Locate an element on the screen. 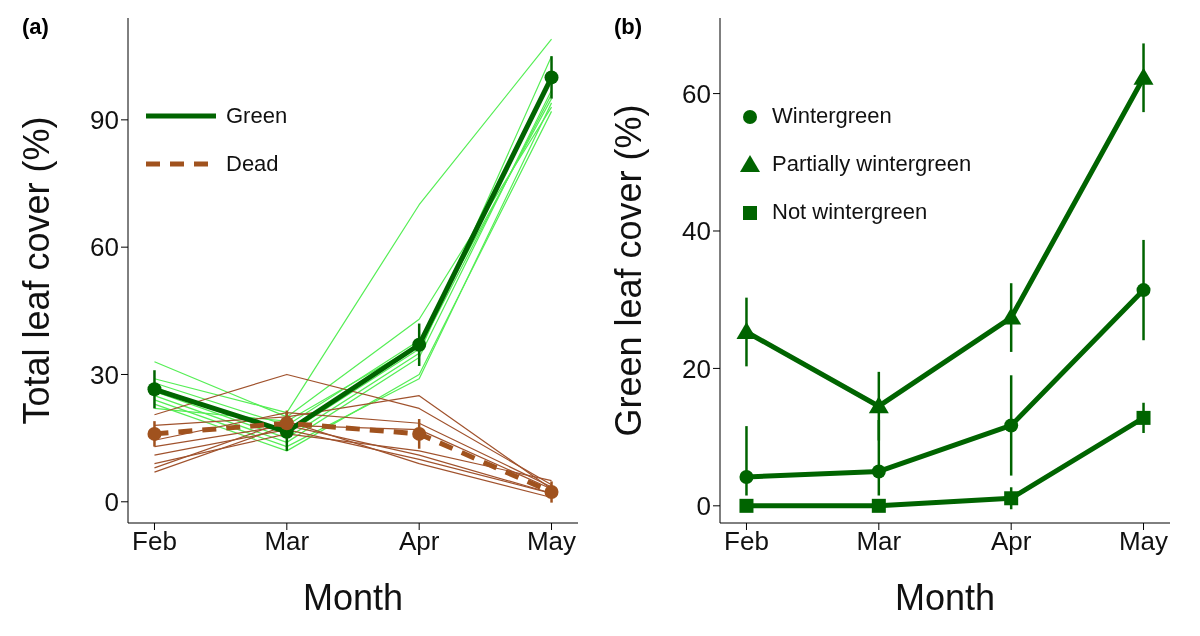 The image size is (1200, 636). y-tick-label: 40 is located at coordinates (696, 231).